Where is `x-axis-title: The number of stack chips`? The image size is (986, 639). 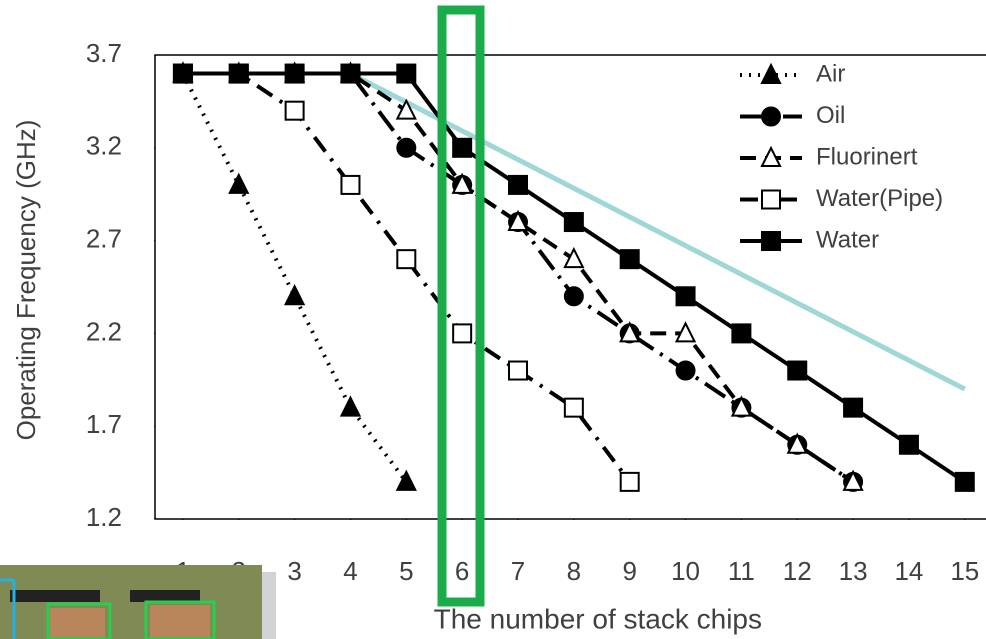 x-axis-title: The number of stack chips is located at coordinates (598, 618).